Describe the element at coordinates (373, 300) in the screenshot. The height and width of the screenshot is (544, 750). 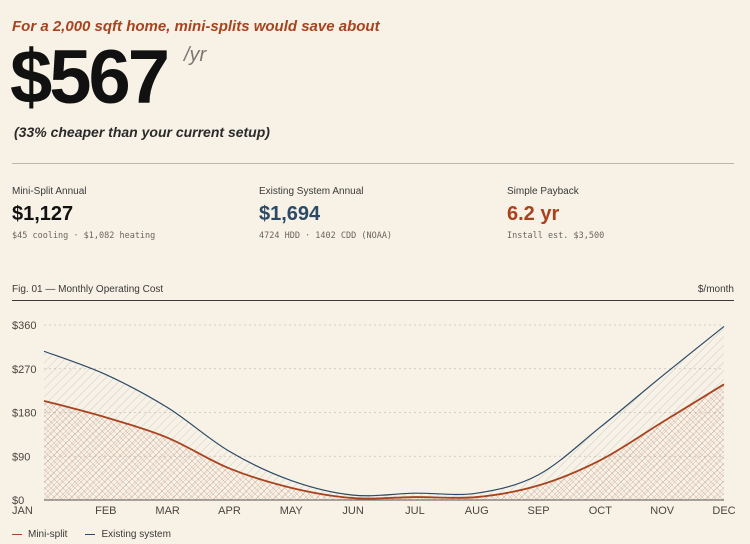
I see `figure-rule` at that location.